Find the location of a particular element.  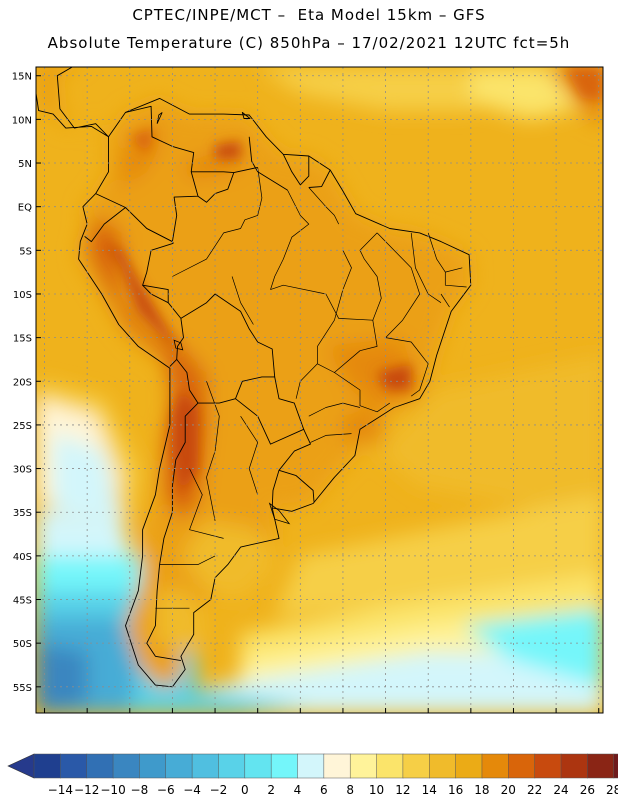

colorbar-label: 26 is located at coordinates (587, 790).